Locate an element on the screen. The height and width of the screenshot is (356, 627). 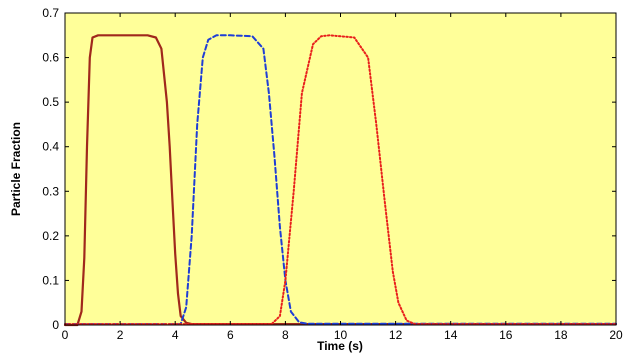
y-tick-label: 0.6 is located at coordinates (50, 58).